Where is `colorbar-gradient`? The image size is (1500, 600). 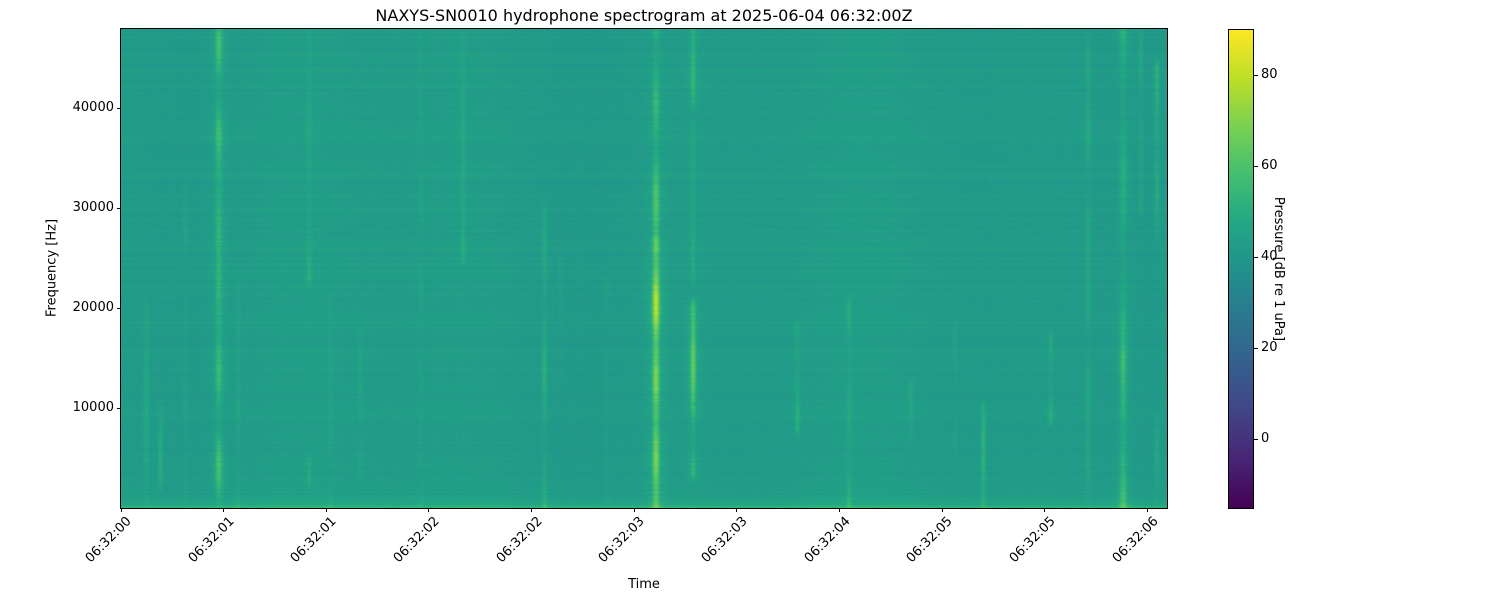
colorbar-gradient is located at coordinates (1241, 269).